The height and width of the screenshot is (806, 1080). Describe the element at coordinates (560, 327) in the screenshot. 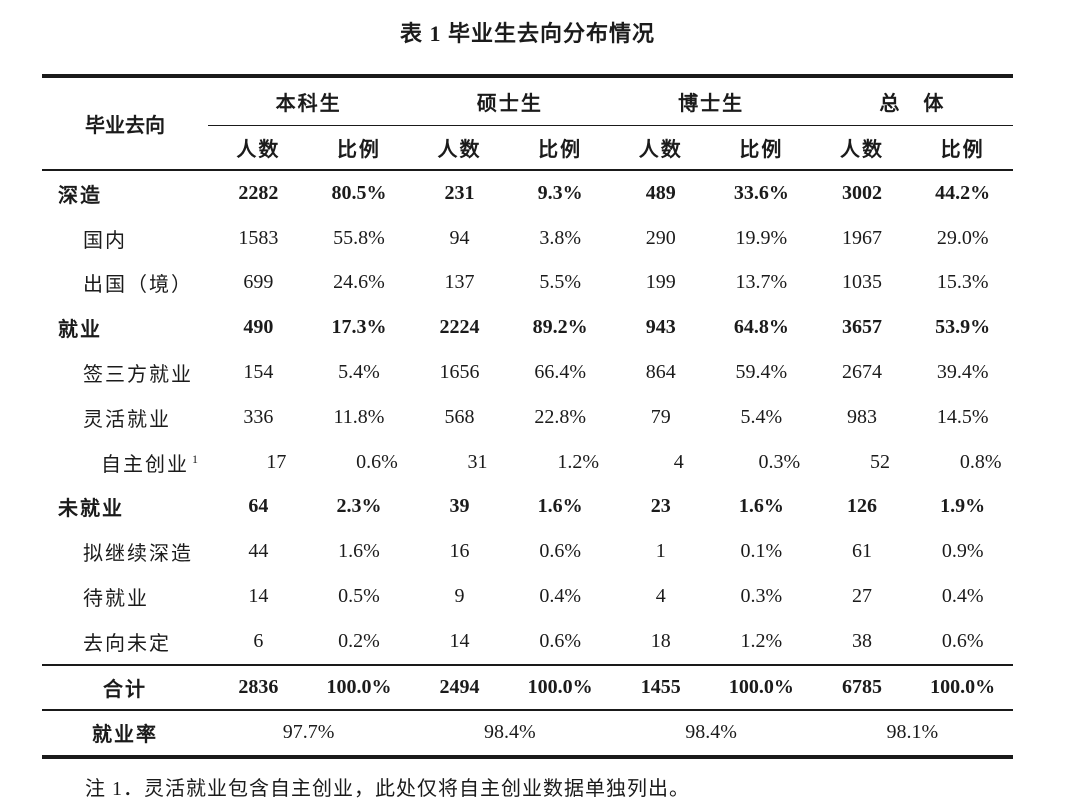

I see `data-cell: 89.2%` at that location.